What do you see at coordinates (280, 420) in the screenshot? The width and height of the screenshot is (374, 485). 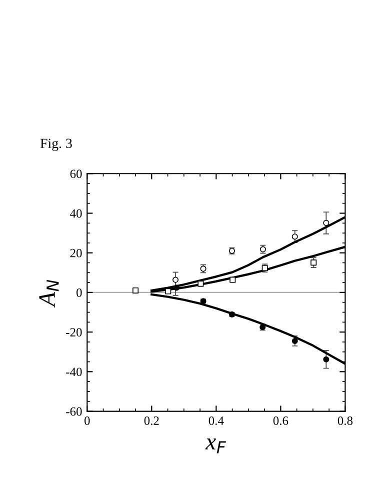 I see `x-tick-label: 0.6` at bounding box center [280, 420].